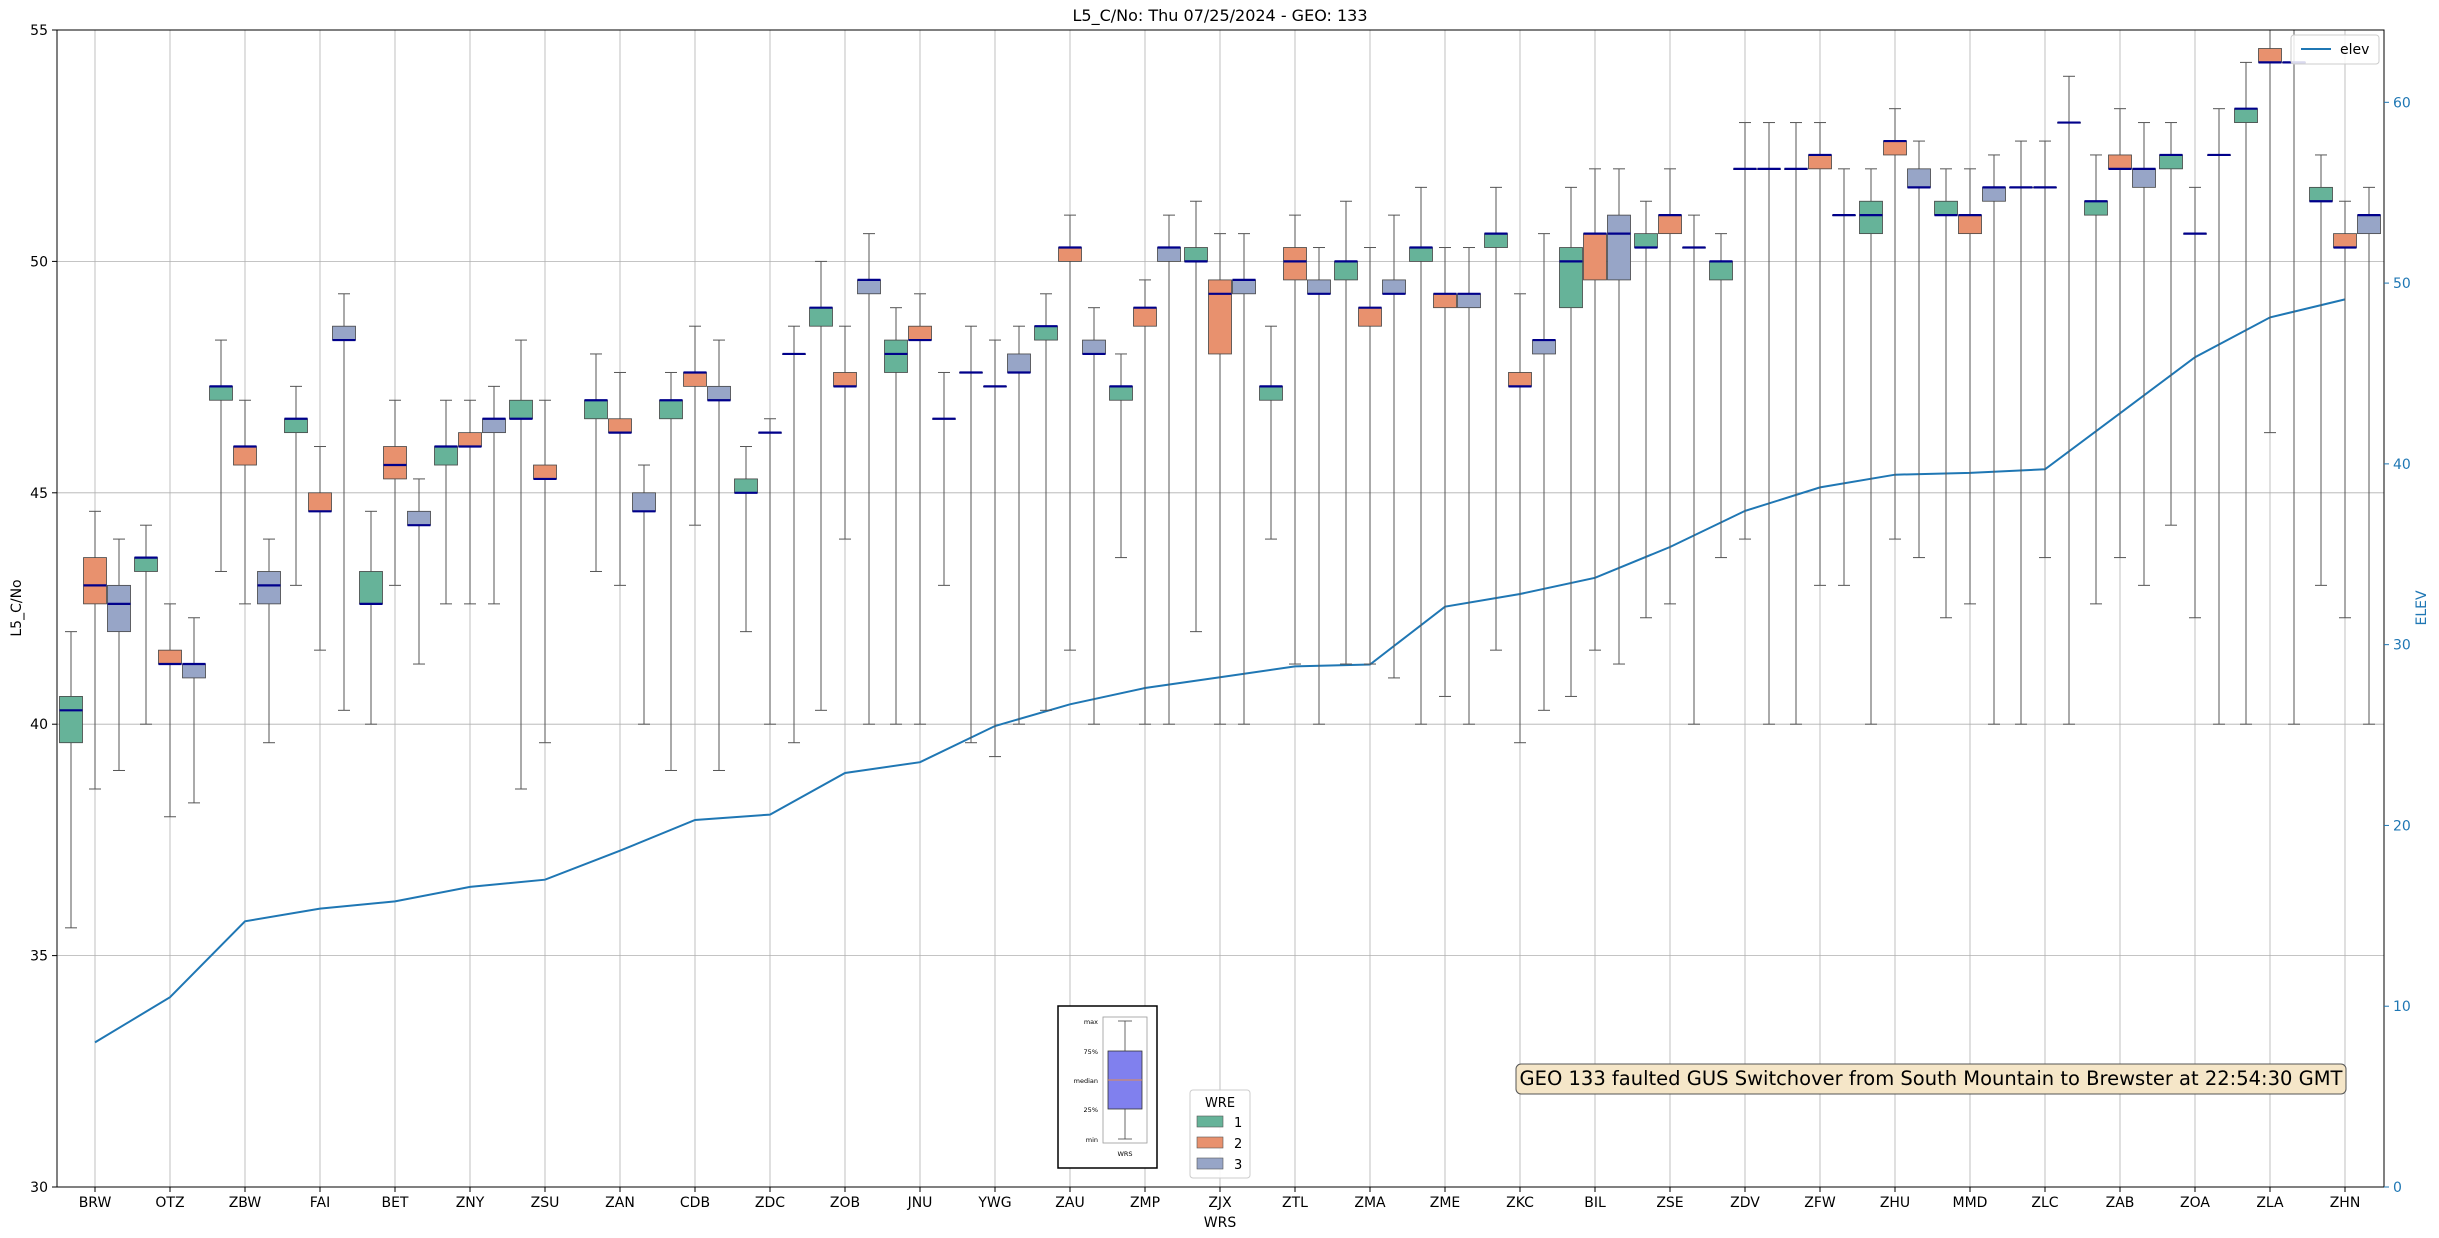 The height and width of the screenshot is (1238, 2439). Describe the element at coordinates (944, 478) in the screenshot. I see `box-wre3-jnu` at that location.